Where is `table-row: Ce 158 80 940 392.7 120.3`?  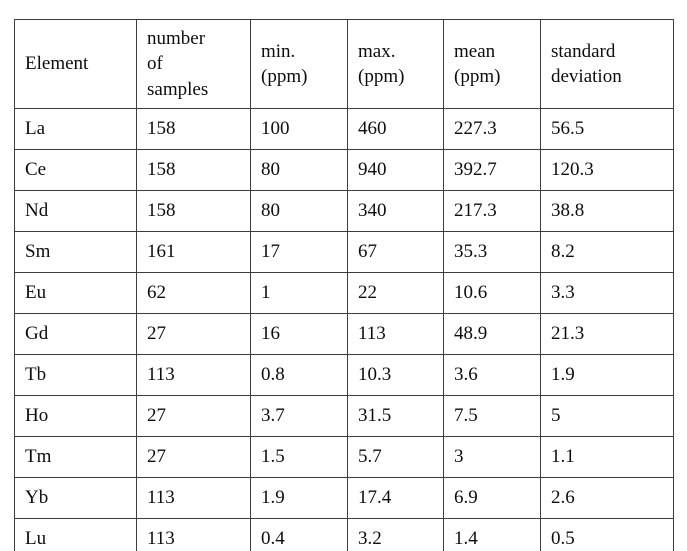
table-row: Ce 158 80 940 392.7 120.3 is located at coordinates (344, 170).